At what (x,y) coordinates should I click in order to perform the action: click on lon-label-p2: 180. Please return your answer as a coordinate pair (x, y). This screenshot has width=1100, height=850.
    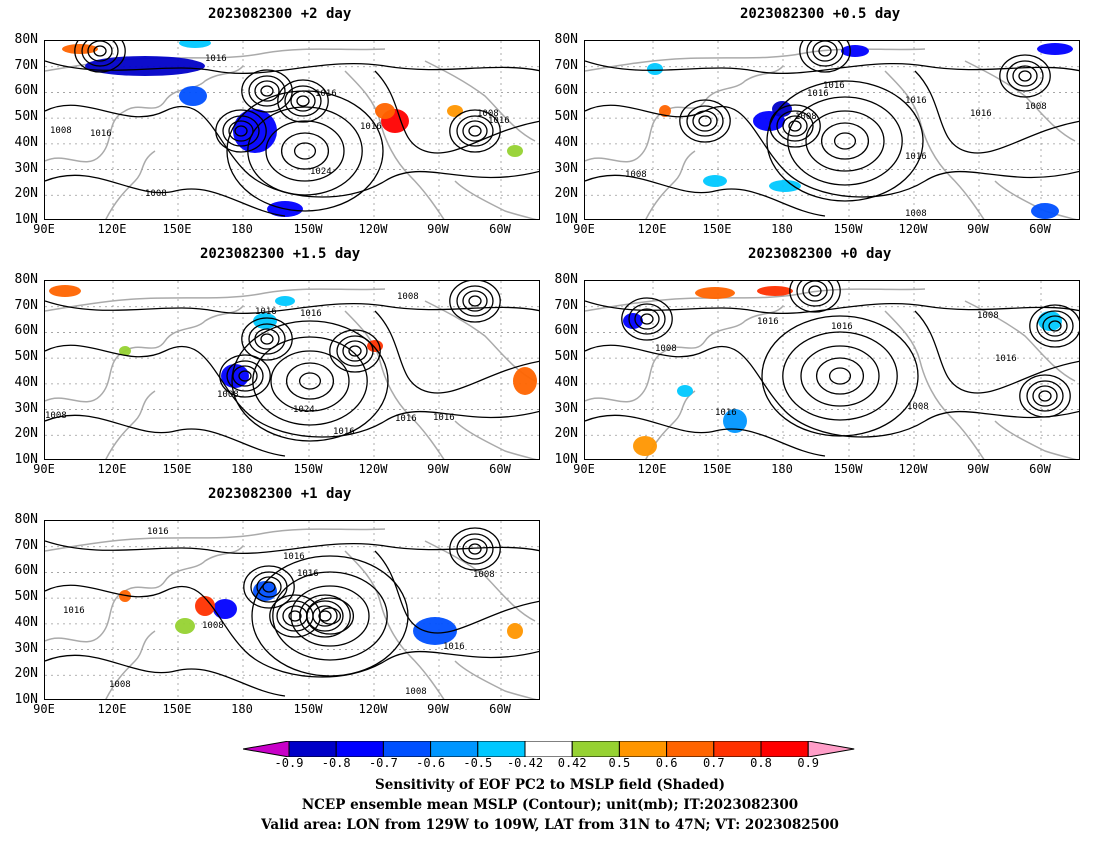
    Looking at the image, I should click on (242, 229).